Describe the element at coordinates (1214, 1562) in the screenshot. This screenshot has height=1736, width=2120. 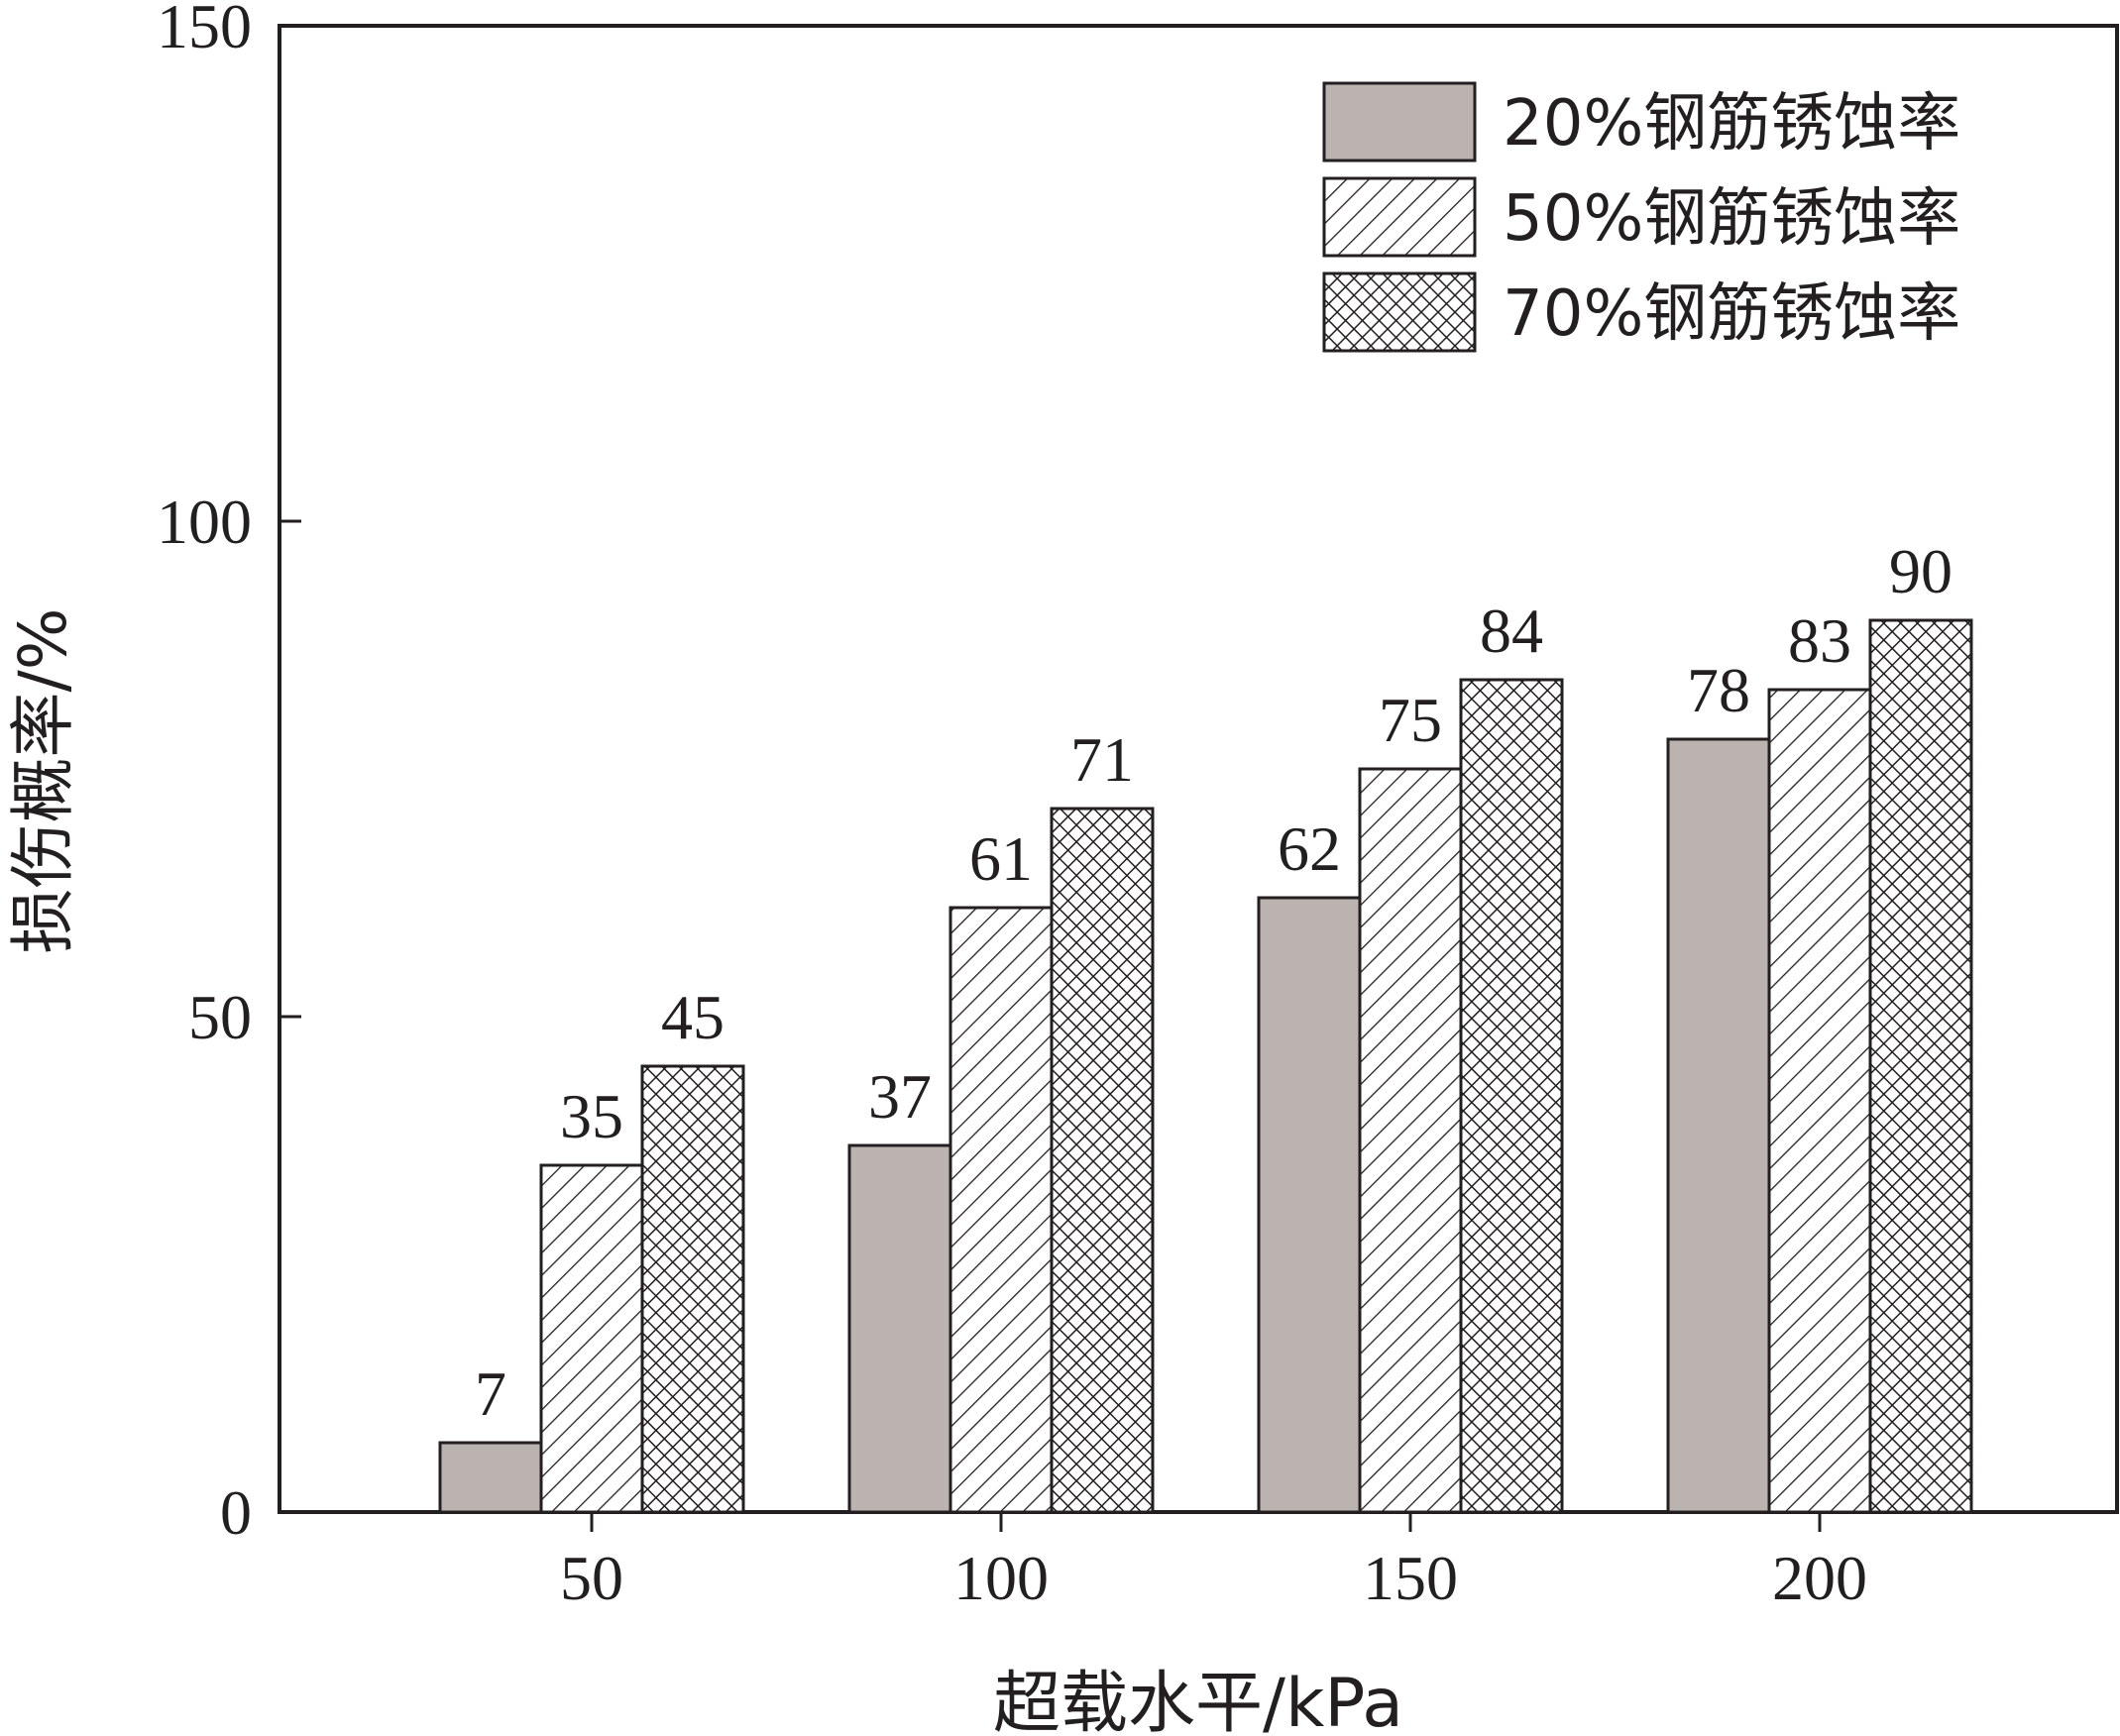
I see `x-axis: 50 100 150 200` at that location.